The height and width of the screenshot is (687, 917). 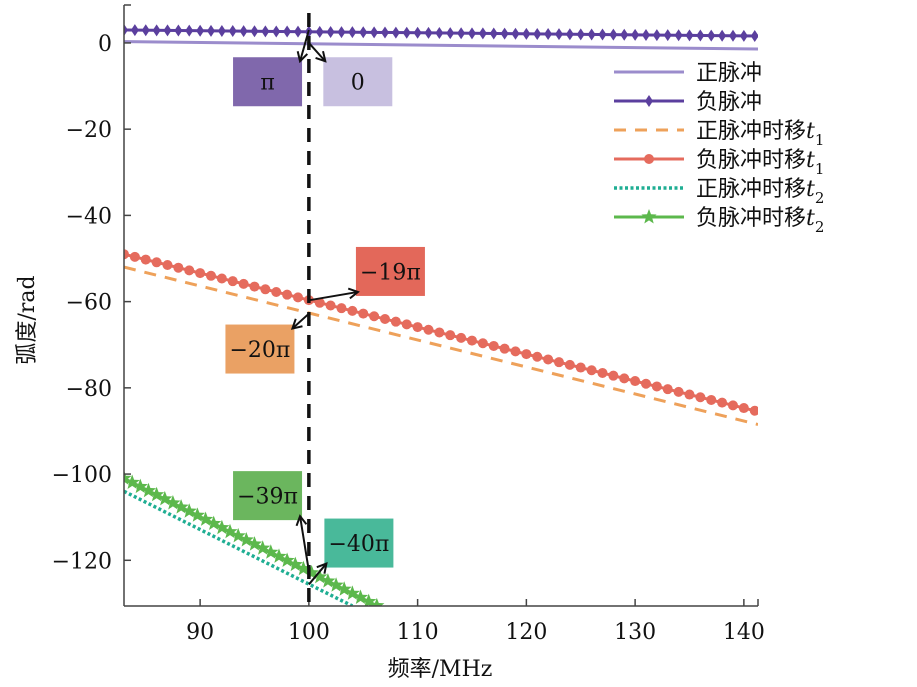 I want to click on phase-annotation: −20π, so click(x=267, y=343).